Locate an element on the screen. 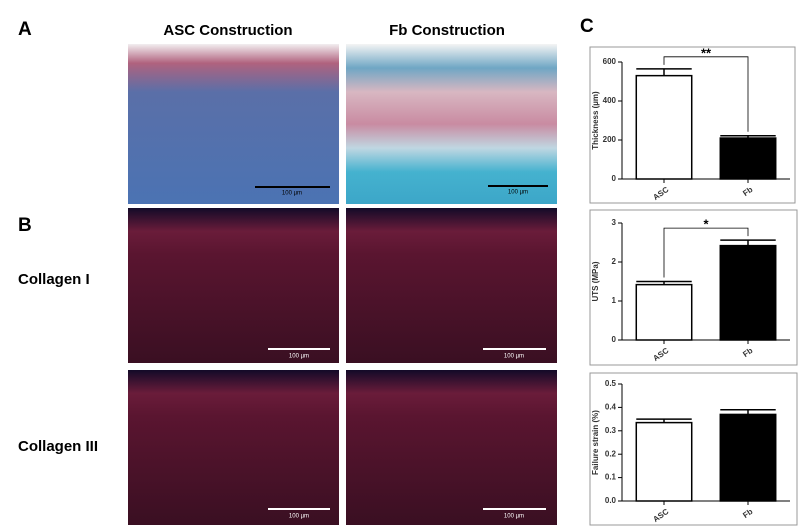 The height and width of the screenshot is (527, 801). y-tick-label: 0.2 is located at coordinates (611, 453).